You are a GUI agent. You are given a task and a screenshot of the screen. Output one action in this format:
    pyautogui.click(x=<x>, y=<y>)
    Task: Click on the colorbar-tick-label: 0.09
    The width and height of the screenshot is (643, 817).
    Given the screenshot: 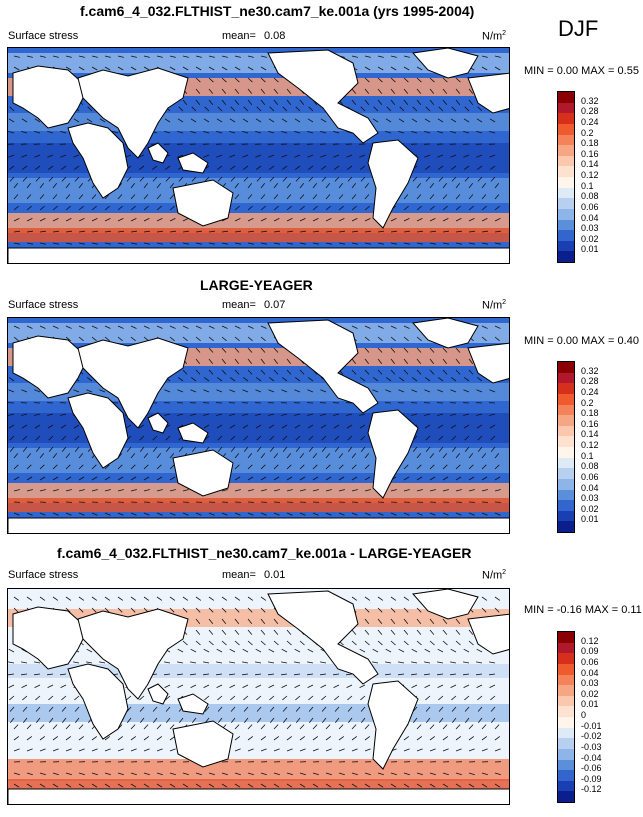 What is the action you would take?
    pyautogui.click(x=590, y=651)
    